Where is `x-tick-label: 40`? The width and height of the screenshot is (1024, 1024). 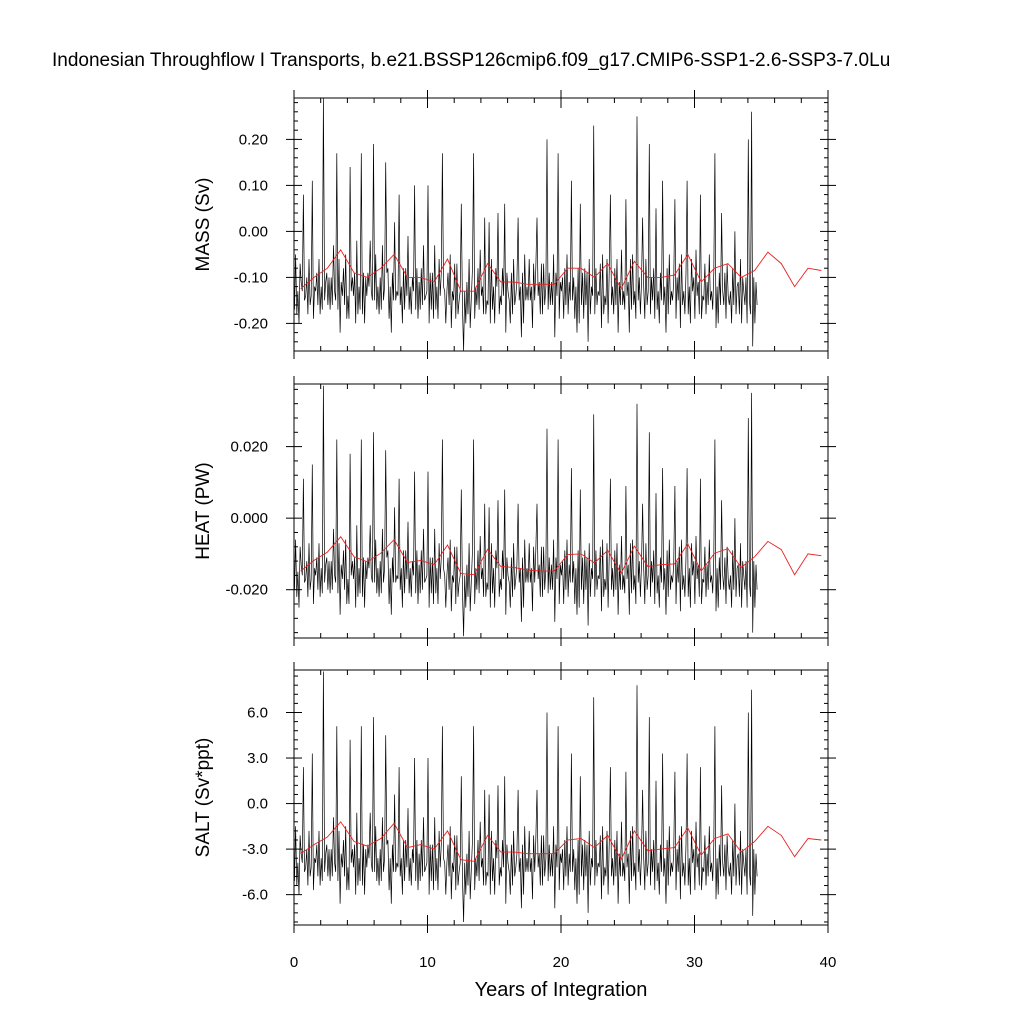 x-tick-label: 40 is located at coordinates (828, 962).